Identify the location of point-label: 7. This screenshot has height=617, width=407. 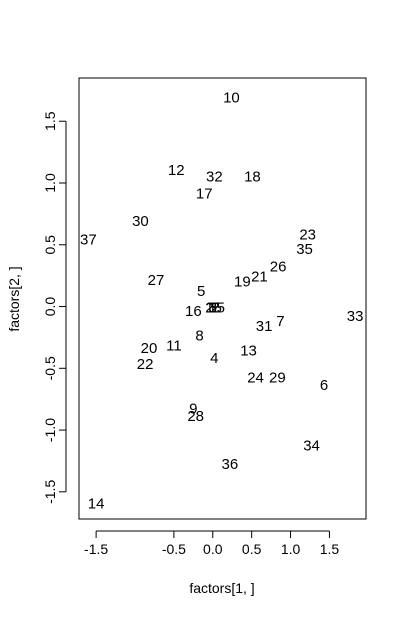
(280, 321).